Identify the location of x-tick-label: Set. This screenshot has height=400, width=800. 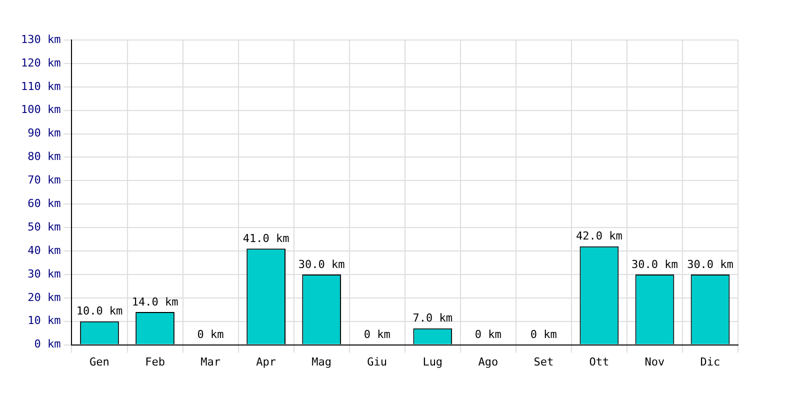
(544, 361).